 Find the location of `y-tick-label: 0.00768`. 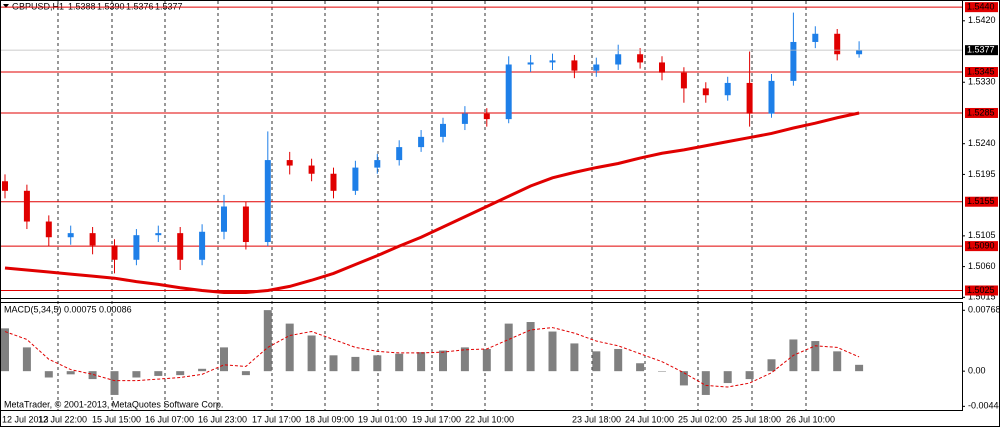

y-tick-label: 0.00768 is located at coordinates (984, 310).